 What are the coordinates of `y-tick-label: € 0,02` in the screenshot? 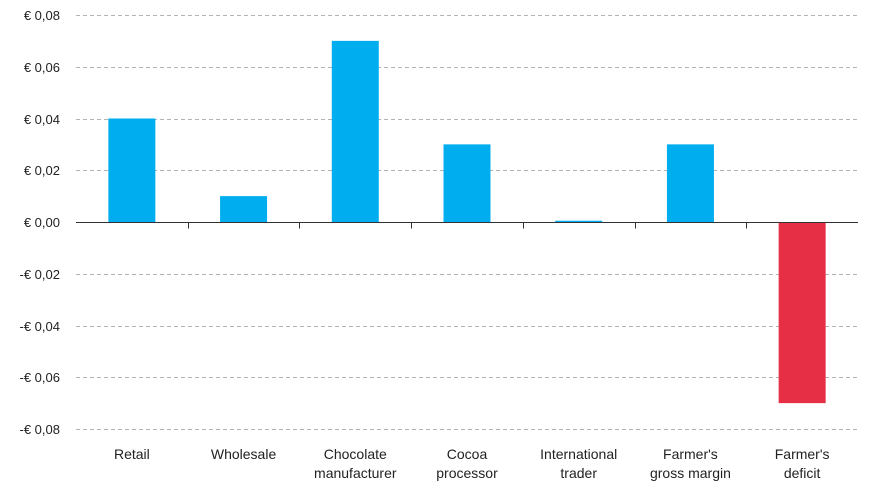 It's located at (42, 170).